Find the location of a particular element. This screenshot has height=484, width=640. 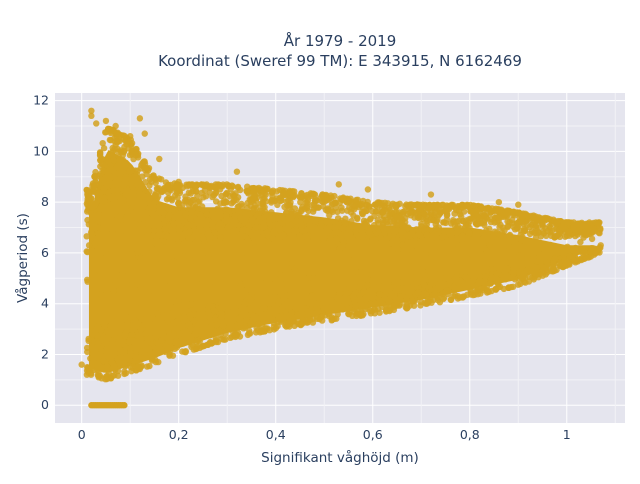

chart-title-line-1: År 1979 - 2019 is located at coordinates (340, 40).